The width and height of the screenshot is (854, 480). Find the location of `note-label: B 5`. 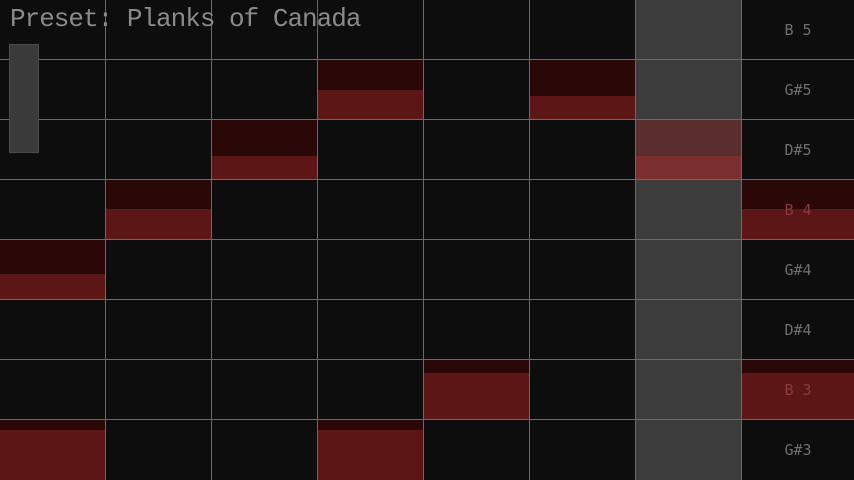

note-label: B 5 is located at coordinates (798, 30).